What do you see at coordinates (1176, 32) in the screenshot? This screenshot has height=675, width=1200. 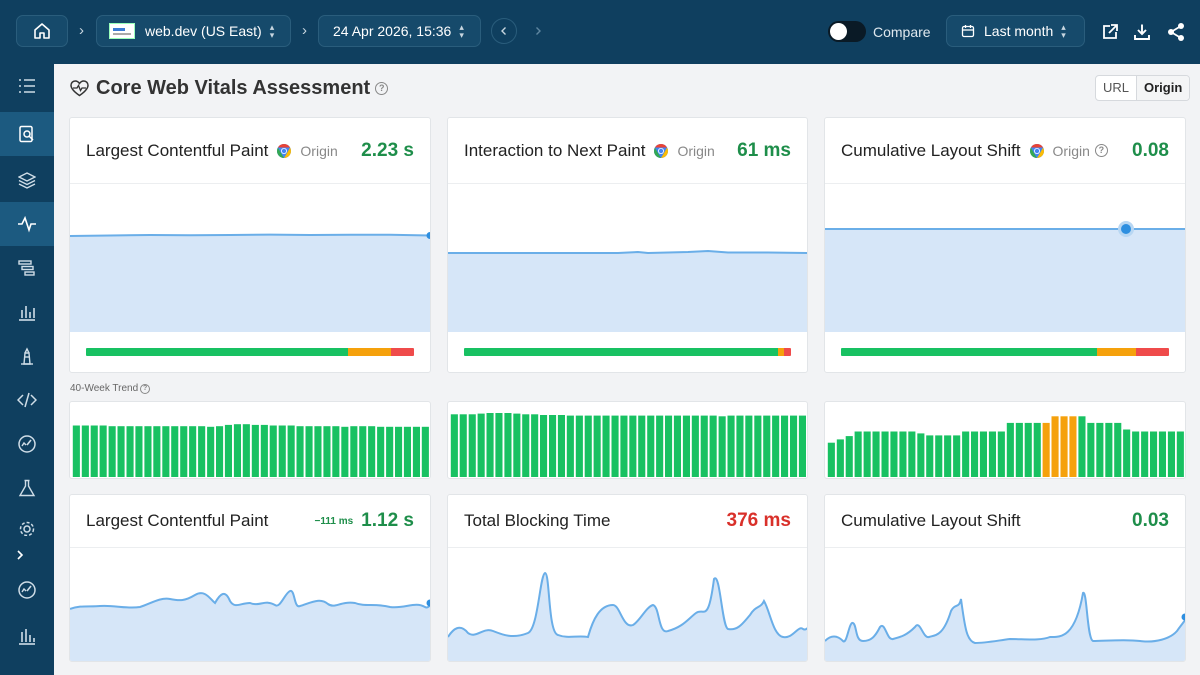 I see `share-button` at bounding box center [1176, 32].